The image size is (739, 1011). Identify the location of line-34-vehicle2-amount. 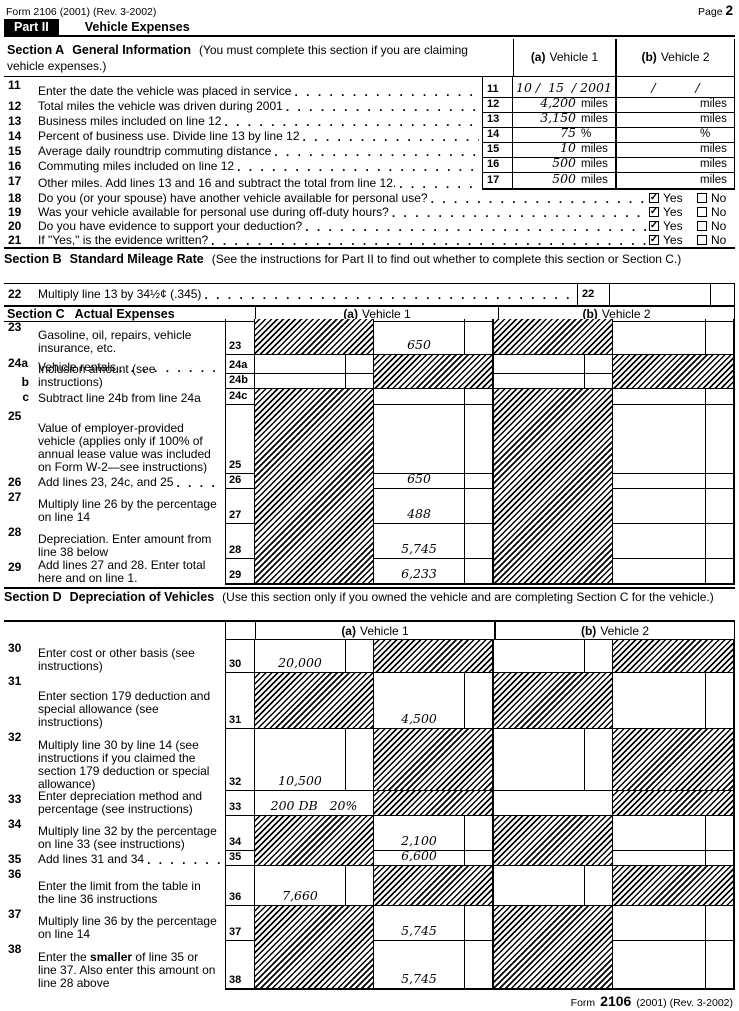
(659, 833).